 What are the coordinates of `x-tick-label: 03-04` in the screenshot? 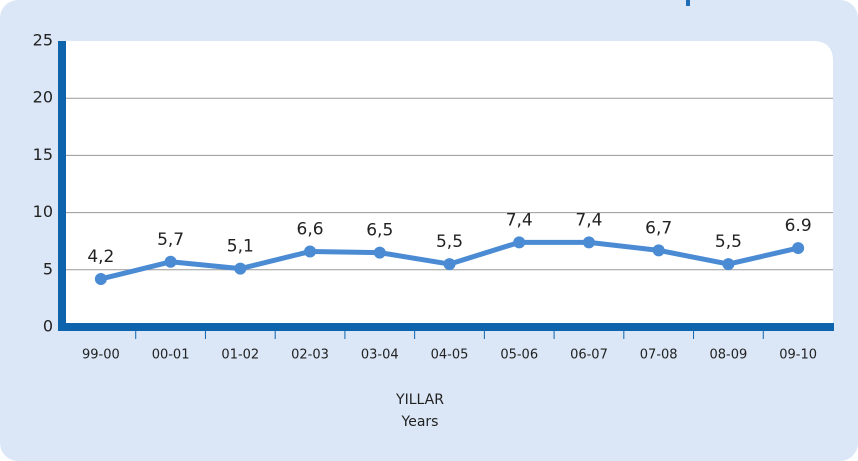 It's located at (380, 355).